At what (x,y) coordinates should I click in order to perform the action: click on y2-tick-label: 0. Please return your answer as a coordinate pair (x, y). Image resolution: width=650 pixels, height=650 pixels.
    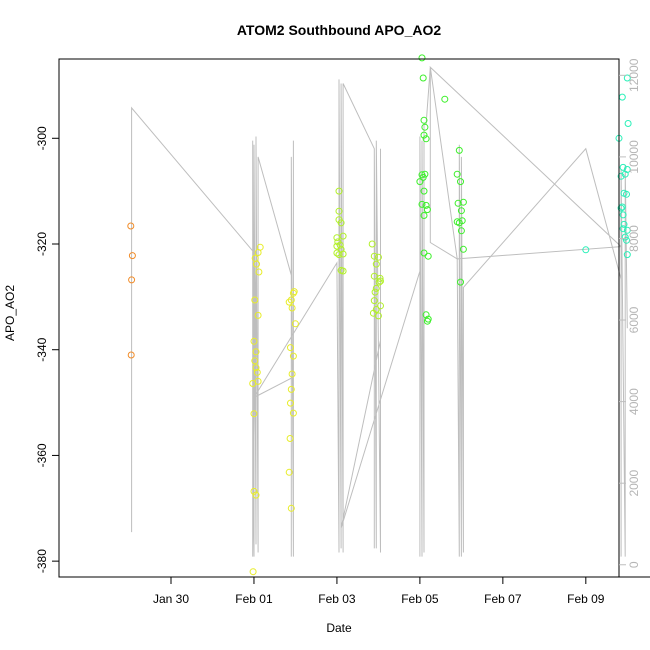
    Looking at the image, I should click on (634, 564).